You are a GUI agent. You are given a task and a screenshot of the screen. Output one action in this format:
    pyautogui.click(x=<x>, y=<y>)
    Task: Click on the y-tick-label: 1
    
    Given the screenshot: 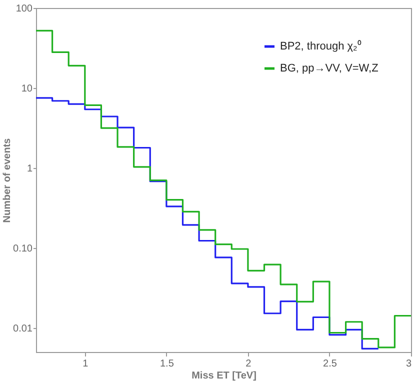 What is the action you would take?
    pyautogui.click(x=29, y=168)
    